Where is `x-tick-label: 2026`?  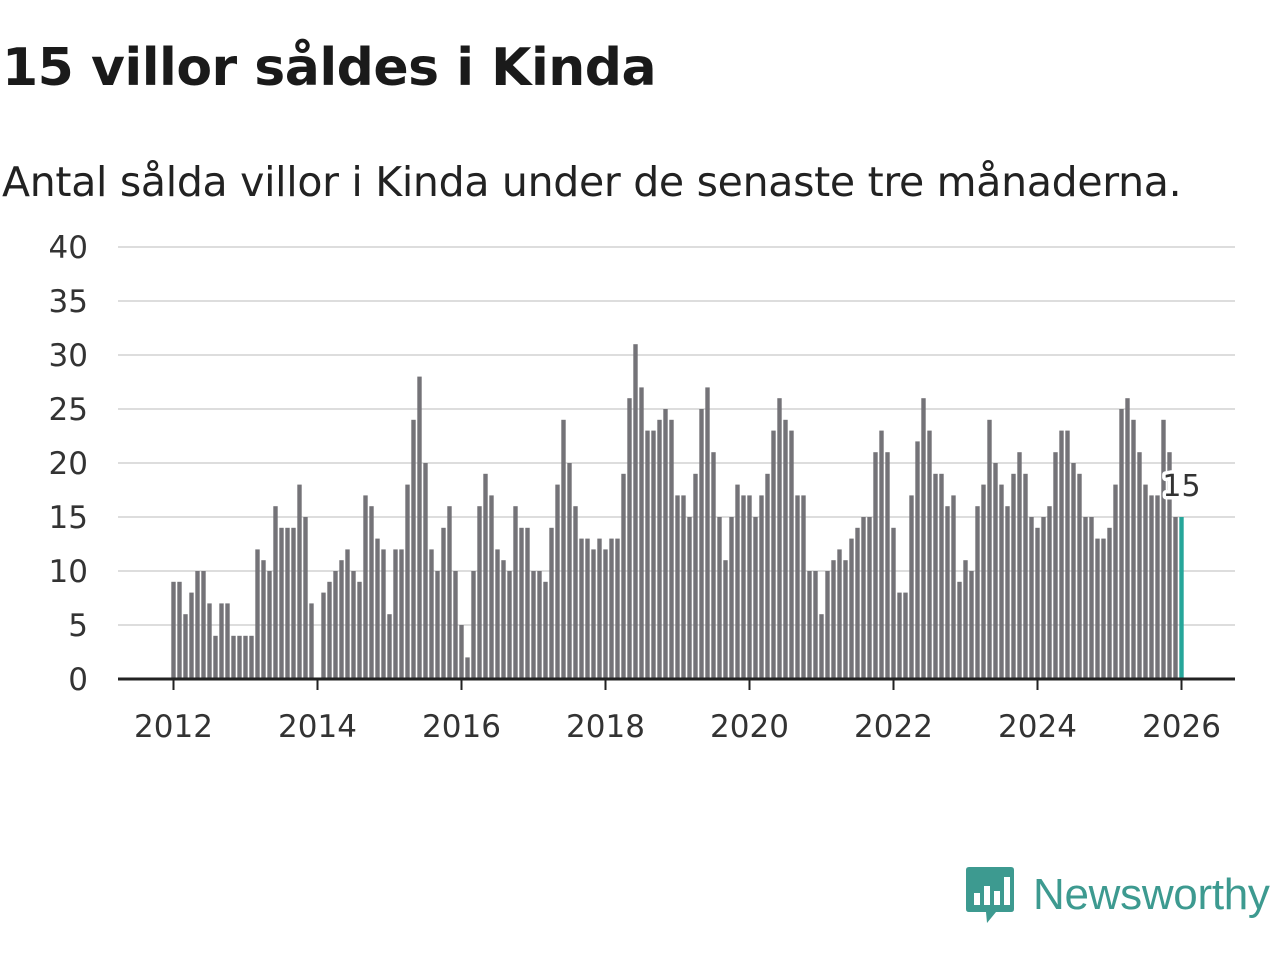 x-tick-label: 2026 is located at coordinates (1181, 727).